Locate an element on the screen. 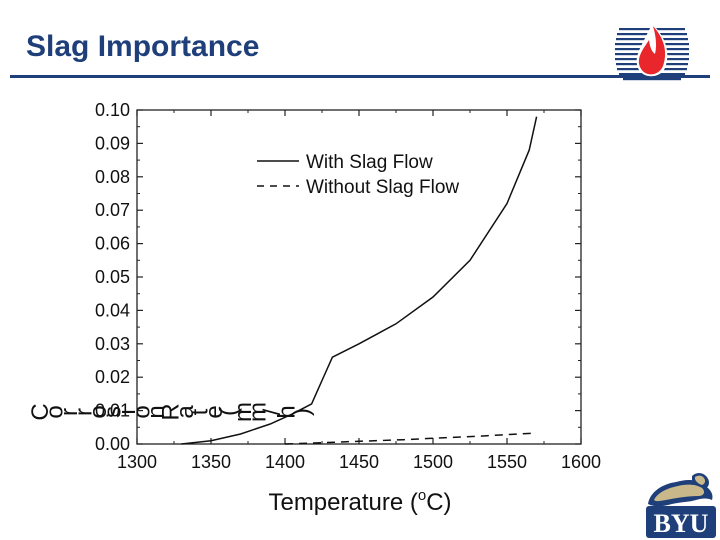 This screenshot has width=720, height=540. y-tick-label: 0.07 is located at coordinates (112, 210).